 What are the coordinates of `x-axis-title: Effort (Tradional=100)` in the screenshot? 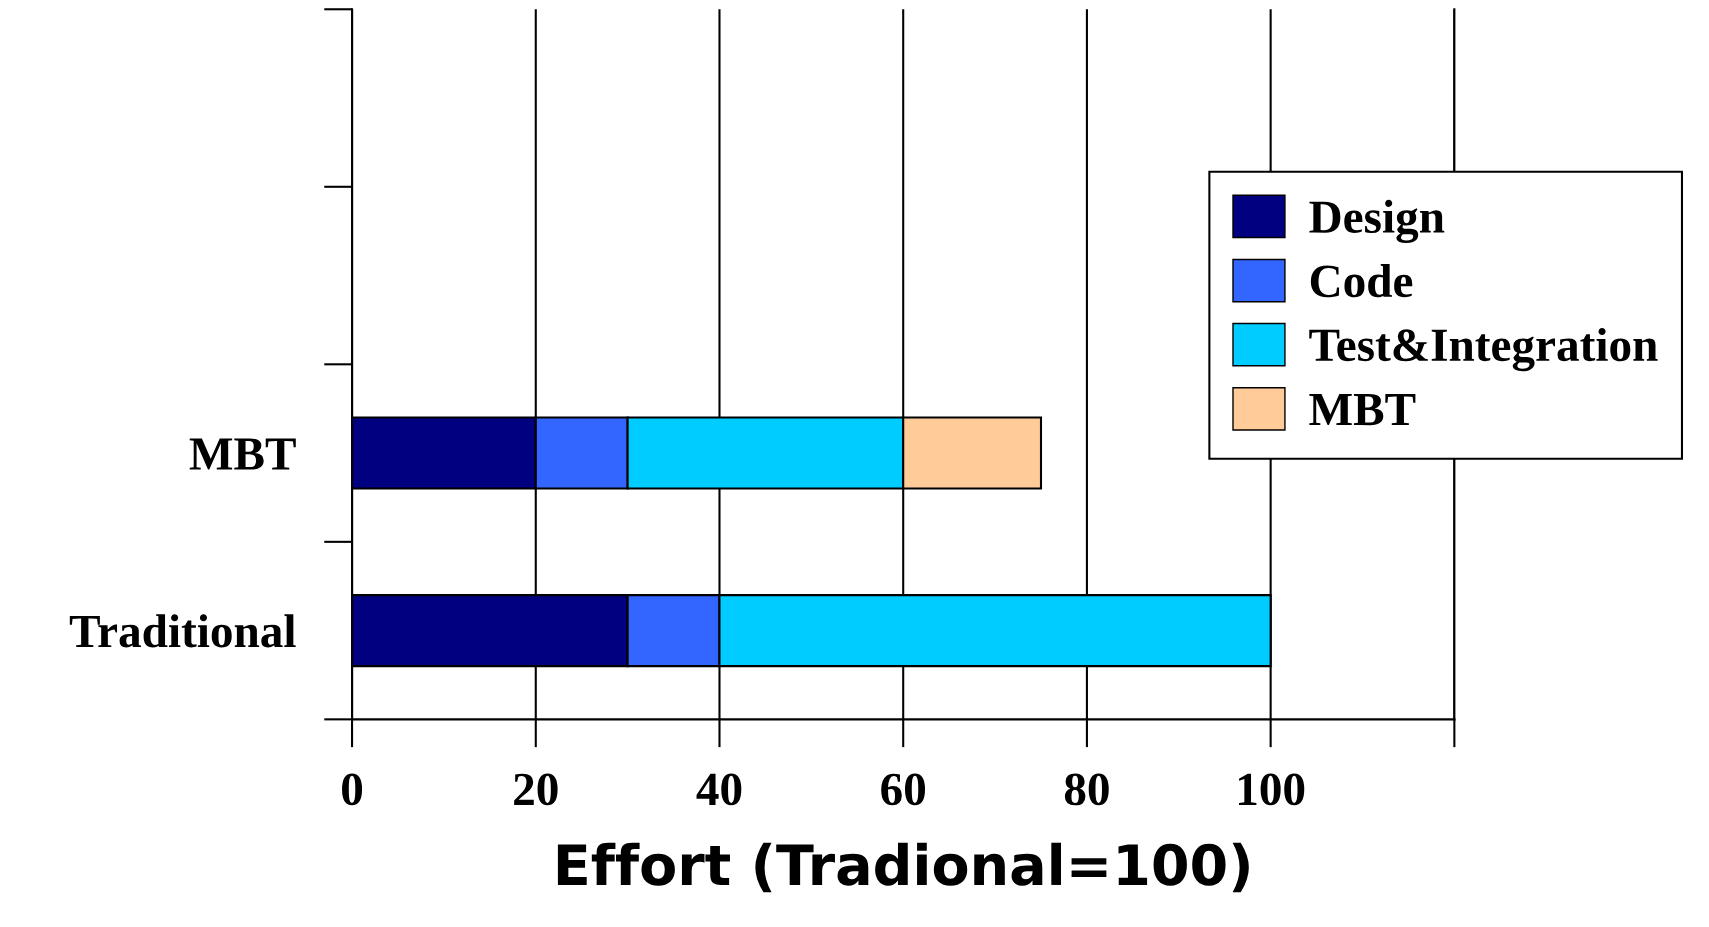 It's located at (903, 867).